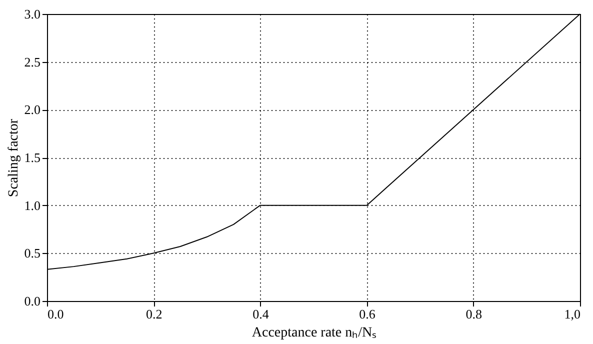  Describe the element at coordinates (32, 157) in the screenshot. I see `y-tick-label: 1.5` at that location.